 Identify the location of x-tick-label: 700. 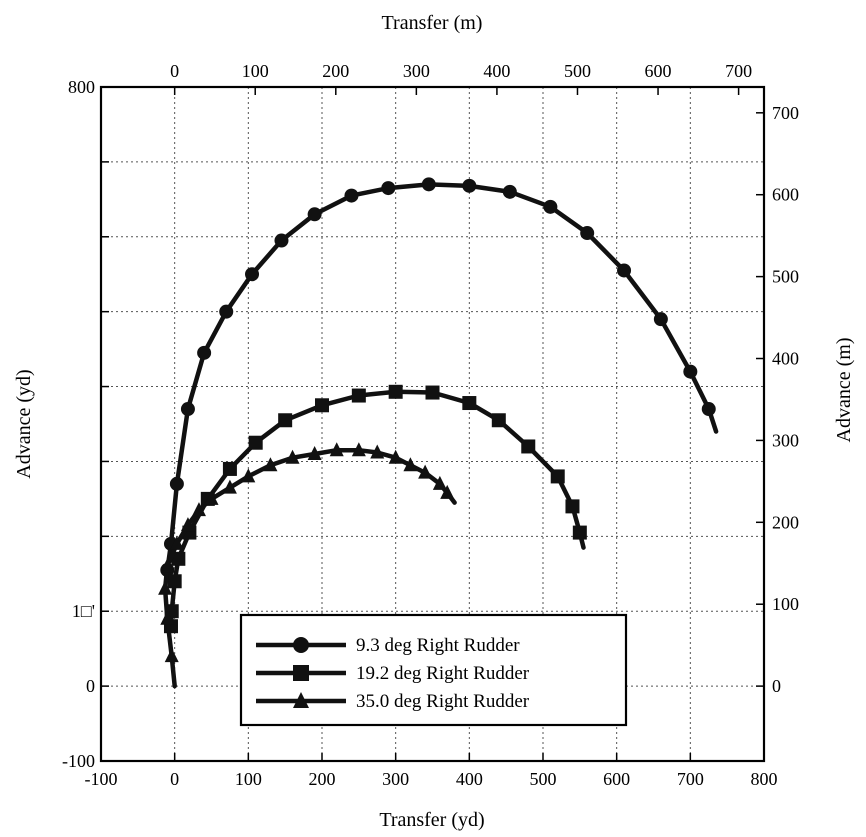
(690, 779).